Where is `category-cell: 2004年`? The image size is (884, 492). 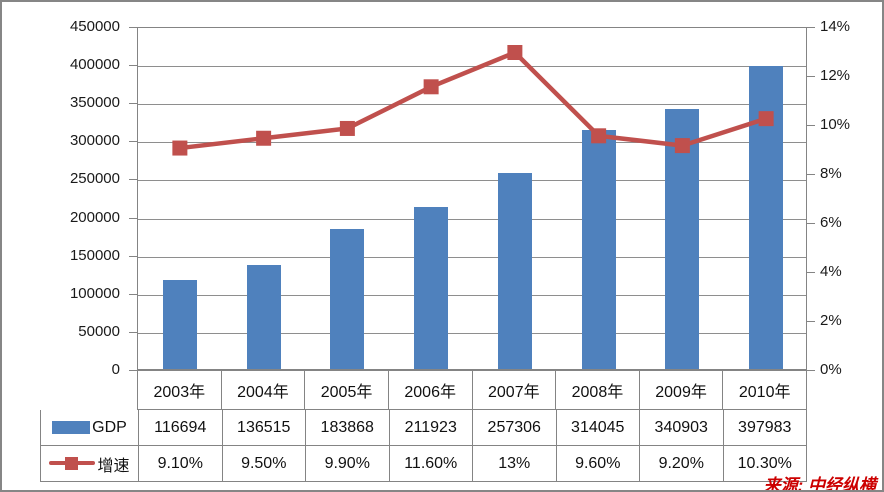 category-cell: 2004年 is located at coordinates (262, 390).